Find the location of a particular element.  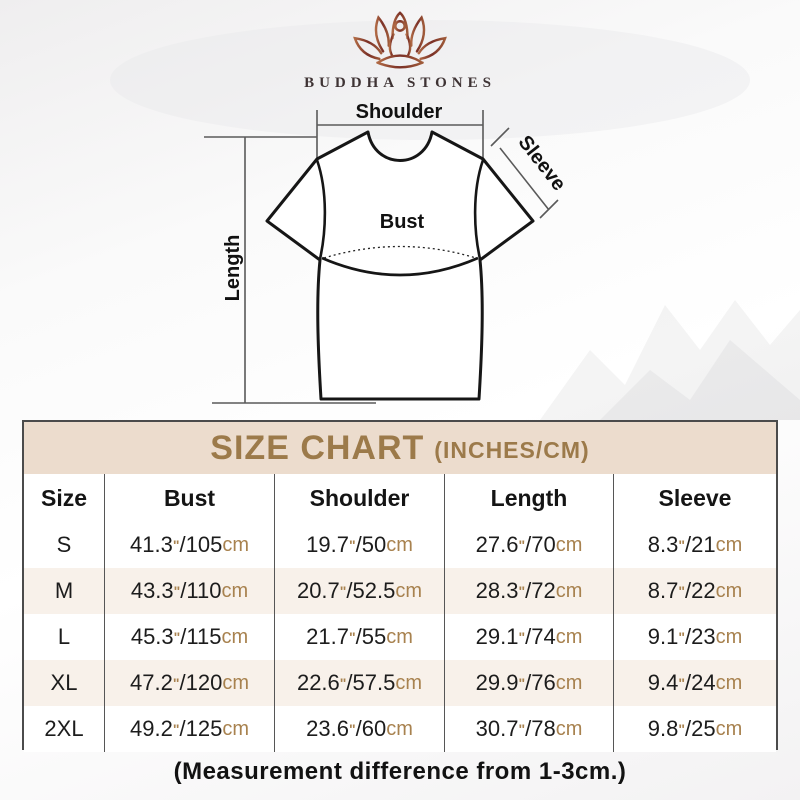

column-header-length: Length is located at coordinates (529, 498).